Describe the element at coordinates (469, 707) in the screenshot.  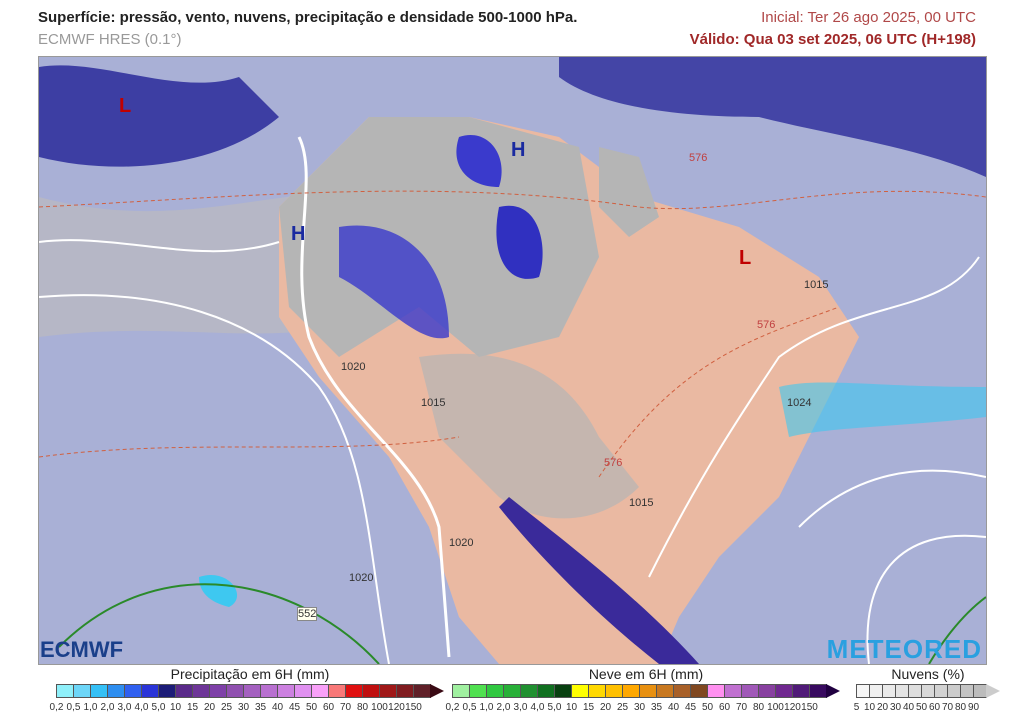
I see `tick-label: 0,5` at that location.